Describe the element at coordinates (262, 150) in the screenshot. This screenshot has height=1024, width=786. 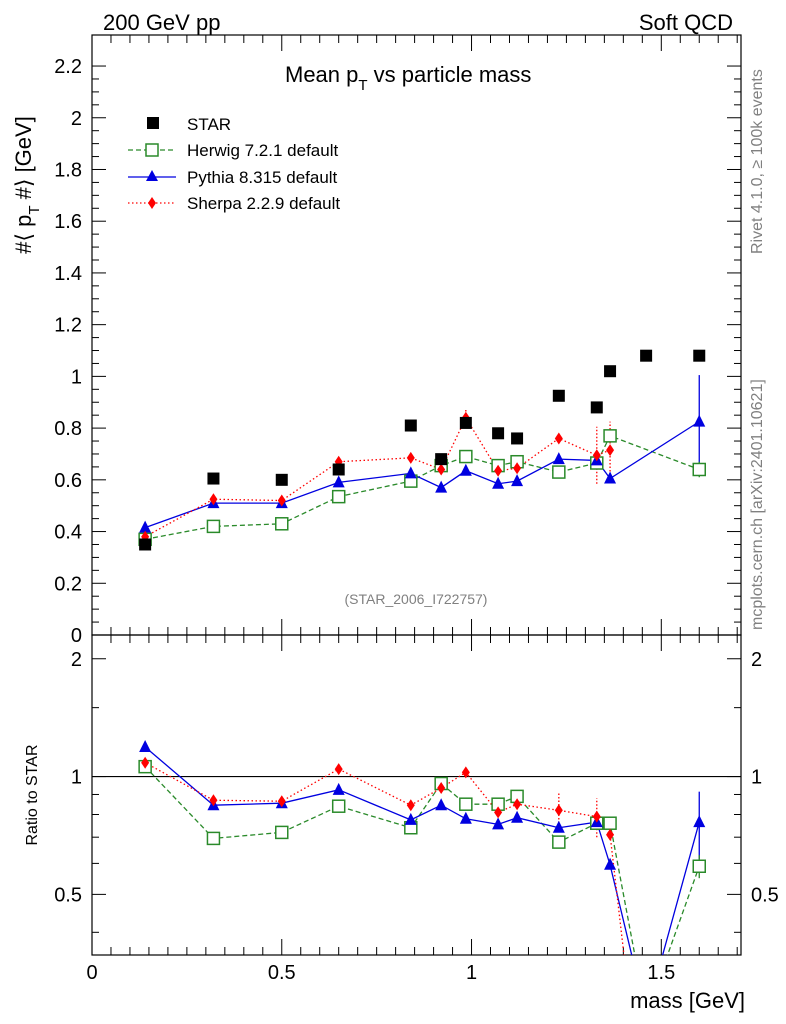
I see `legend-label-herwig: Herwig 7.2.1 default` at that location.